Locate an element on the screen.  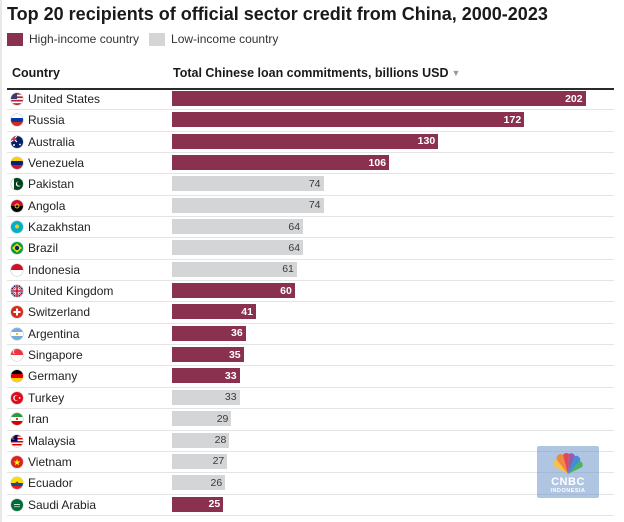
flag-tr-icon is located at coordinates (17, 397).